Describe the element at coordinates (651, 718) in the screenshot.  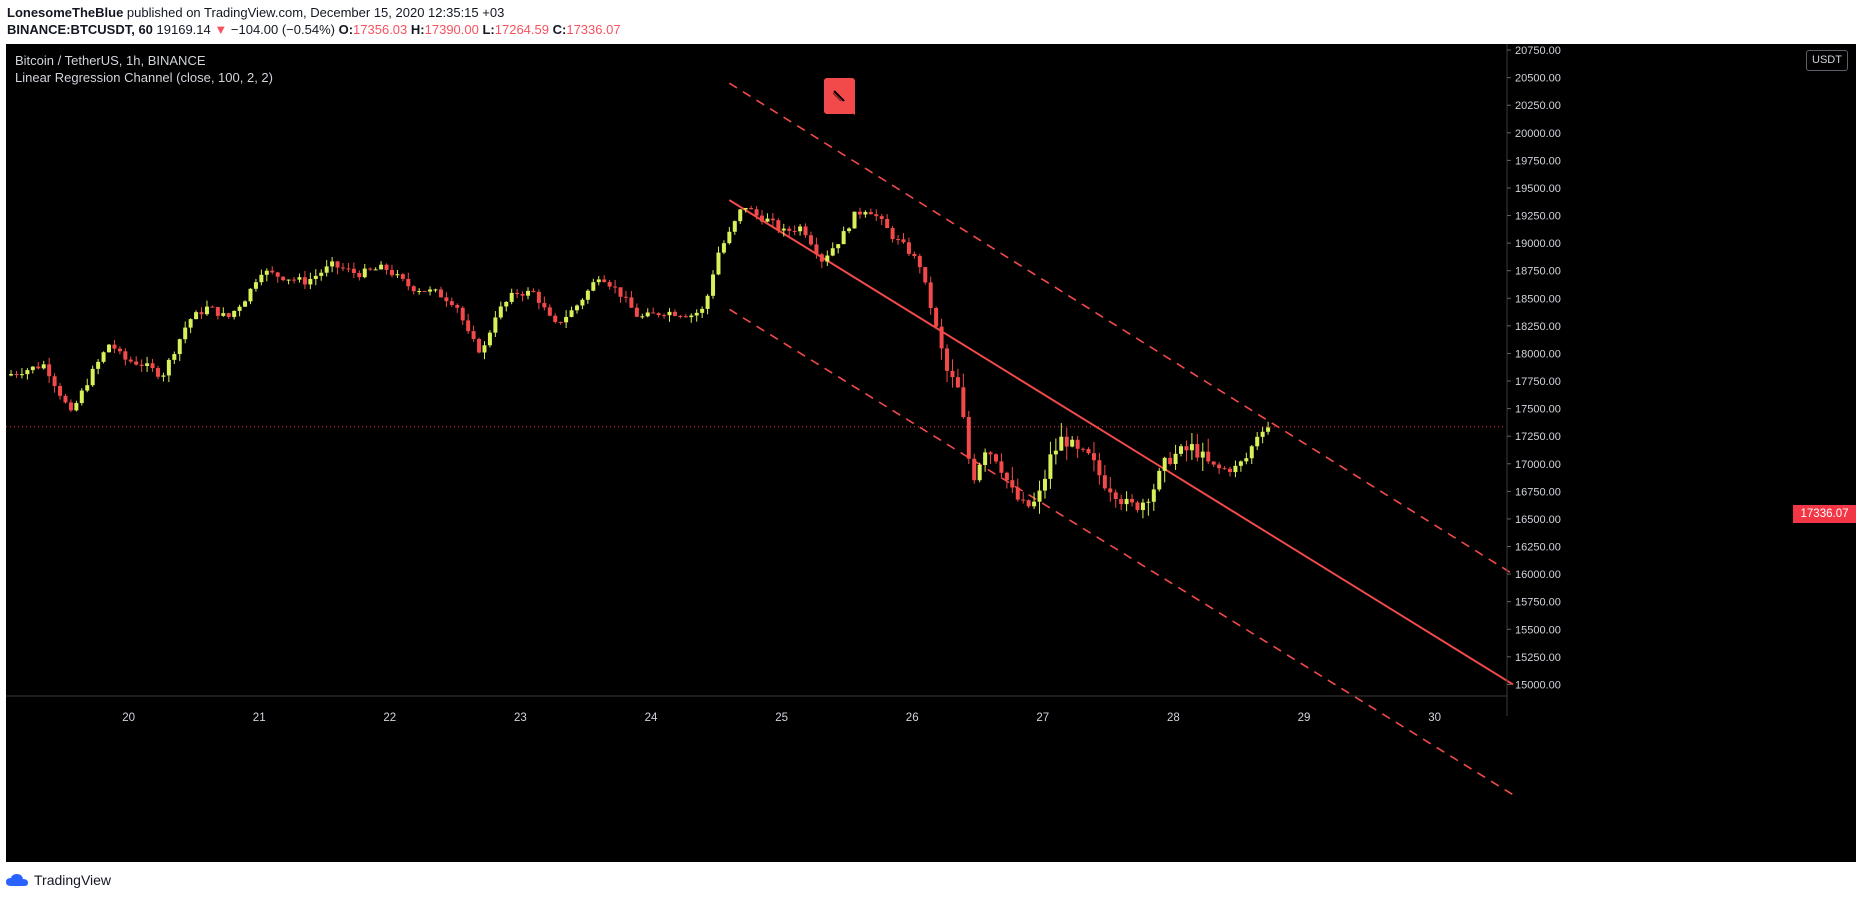
I see `x-tick-label: 24` at that location.